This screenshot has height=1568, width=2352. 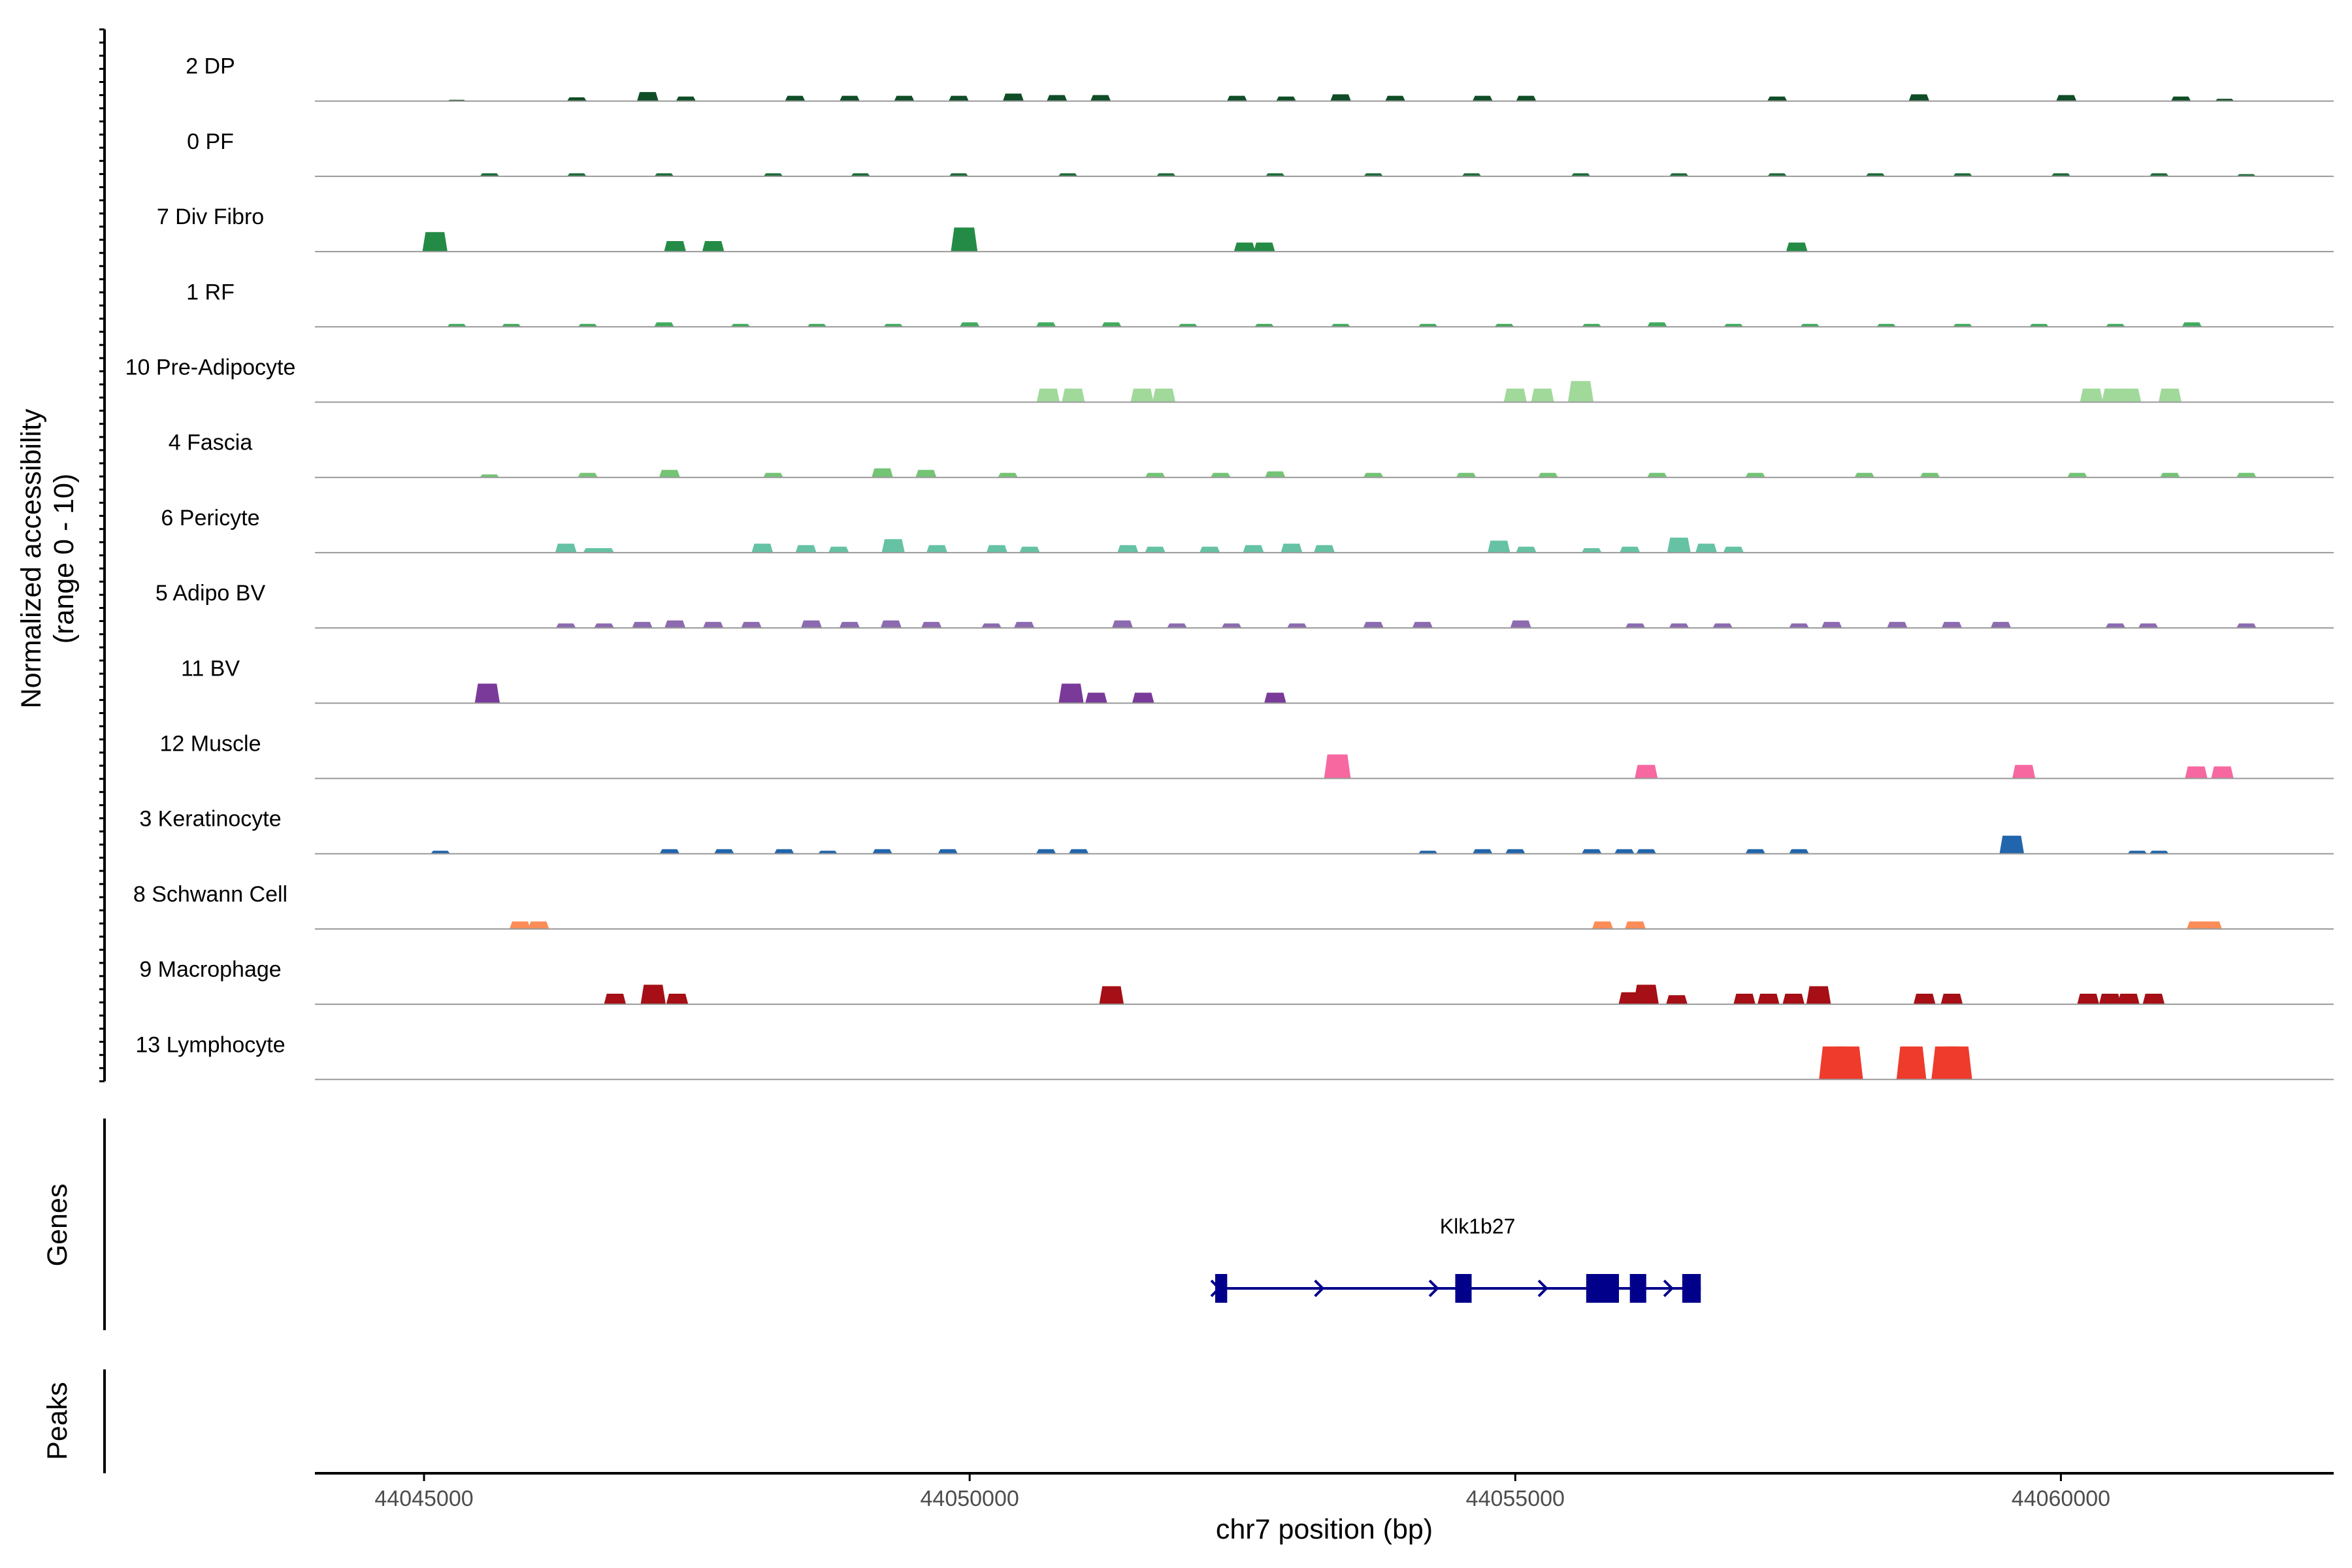 I want to click on genes-panel: Genes Klk1b27, so click(x=871, y=1224).